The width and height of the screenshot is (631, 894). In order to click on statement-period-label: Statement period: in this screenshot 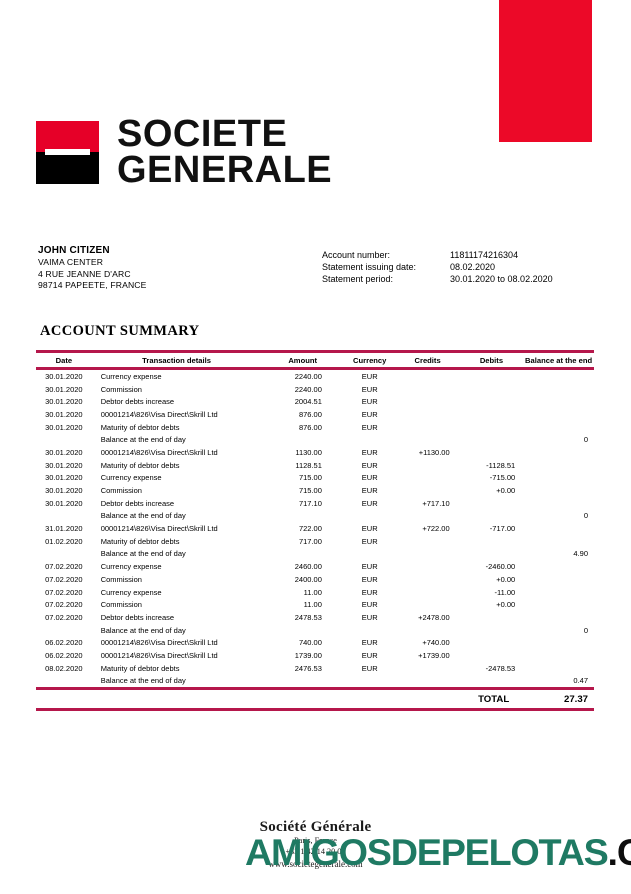, I will do `click(358, 279)`.